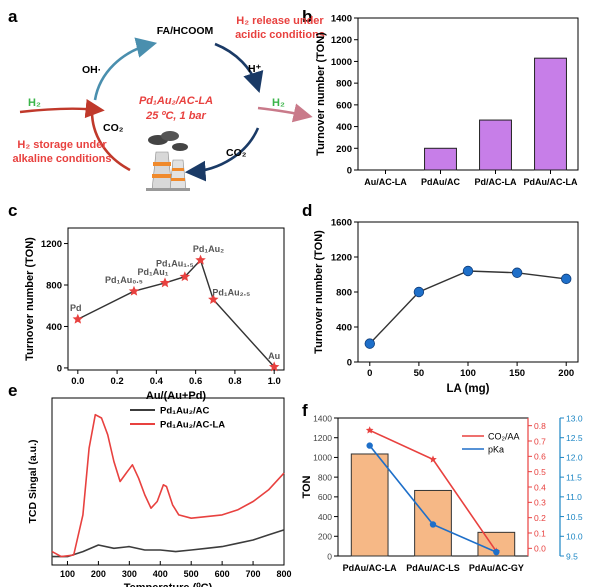 This screenshot has height=587, width=600. Describe the element at coordinates (13, 16) in the screenshot. I see `panel-letter-a: a` at that location.